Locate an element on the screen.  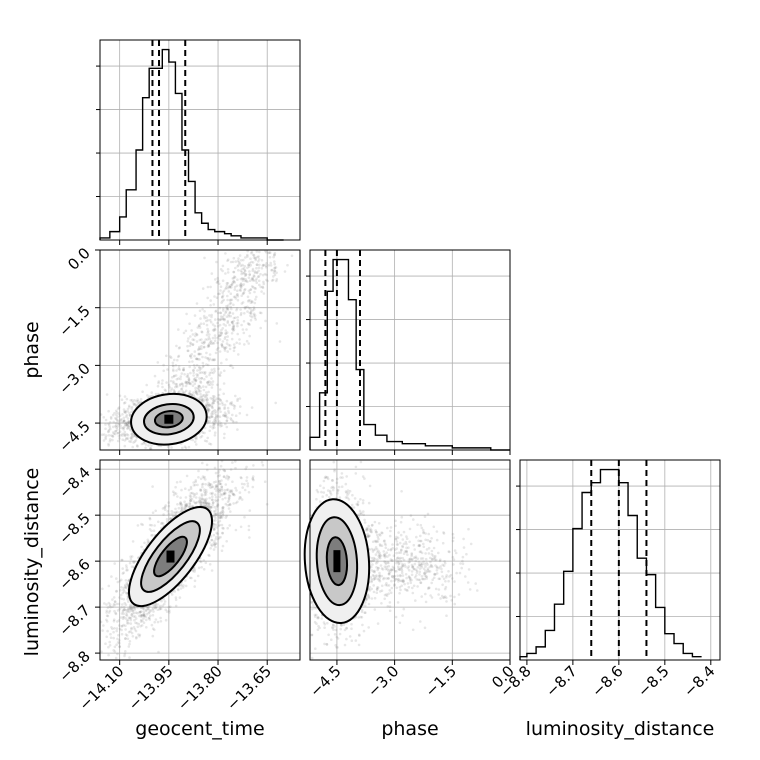
panel-hist-phase is located at coordinates (408, 352).